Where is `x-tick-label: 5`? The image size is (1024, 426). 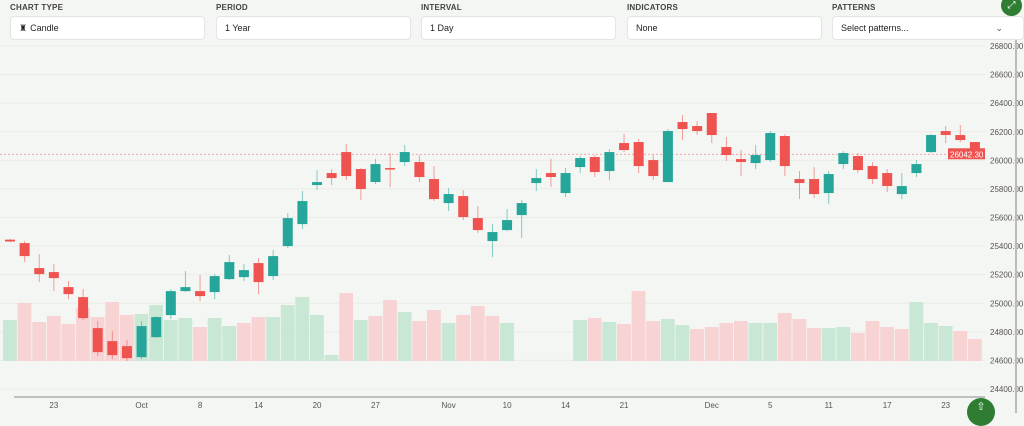
x-tick-label: 5 is located at coordinates (770, 405).